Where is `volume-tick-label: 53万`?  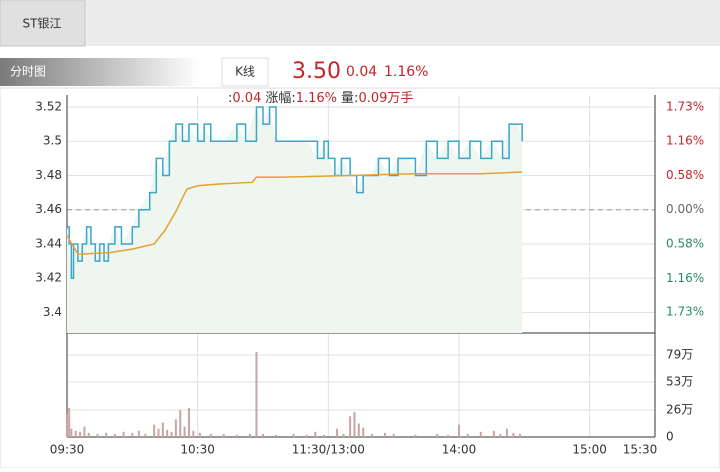
volume-tick-label: 53万 is located at coordinates (679, 381).